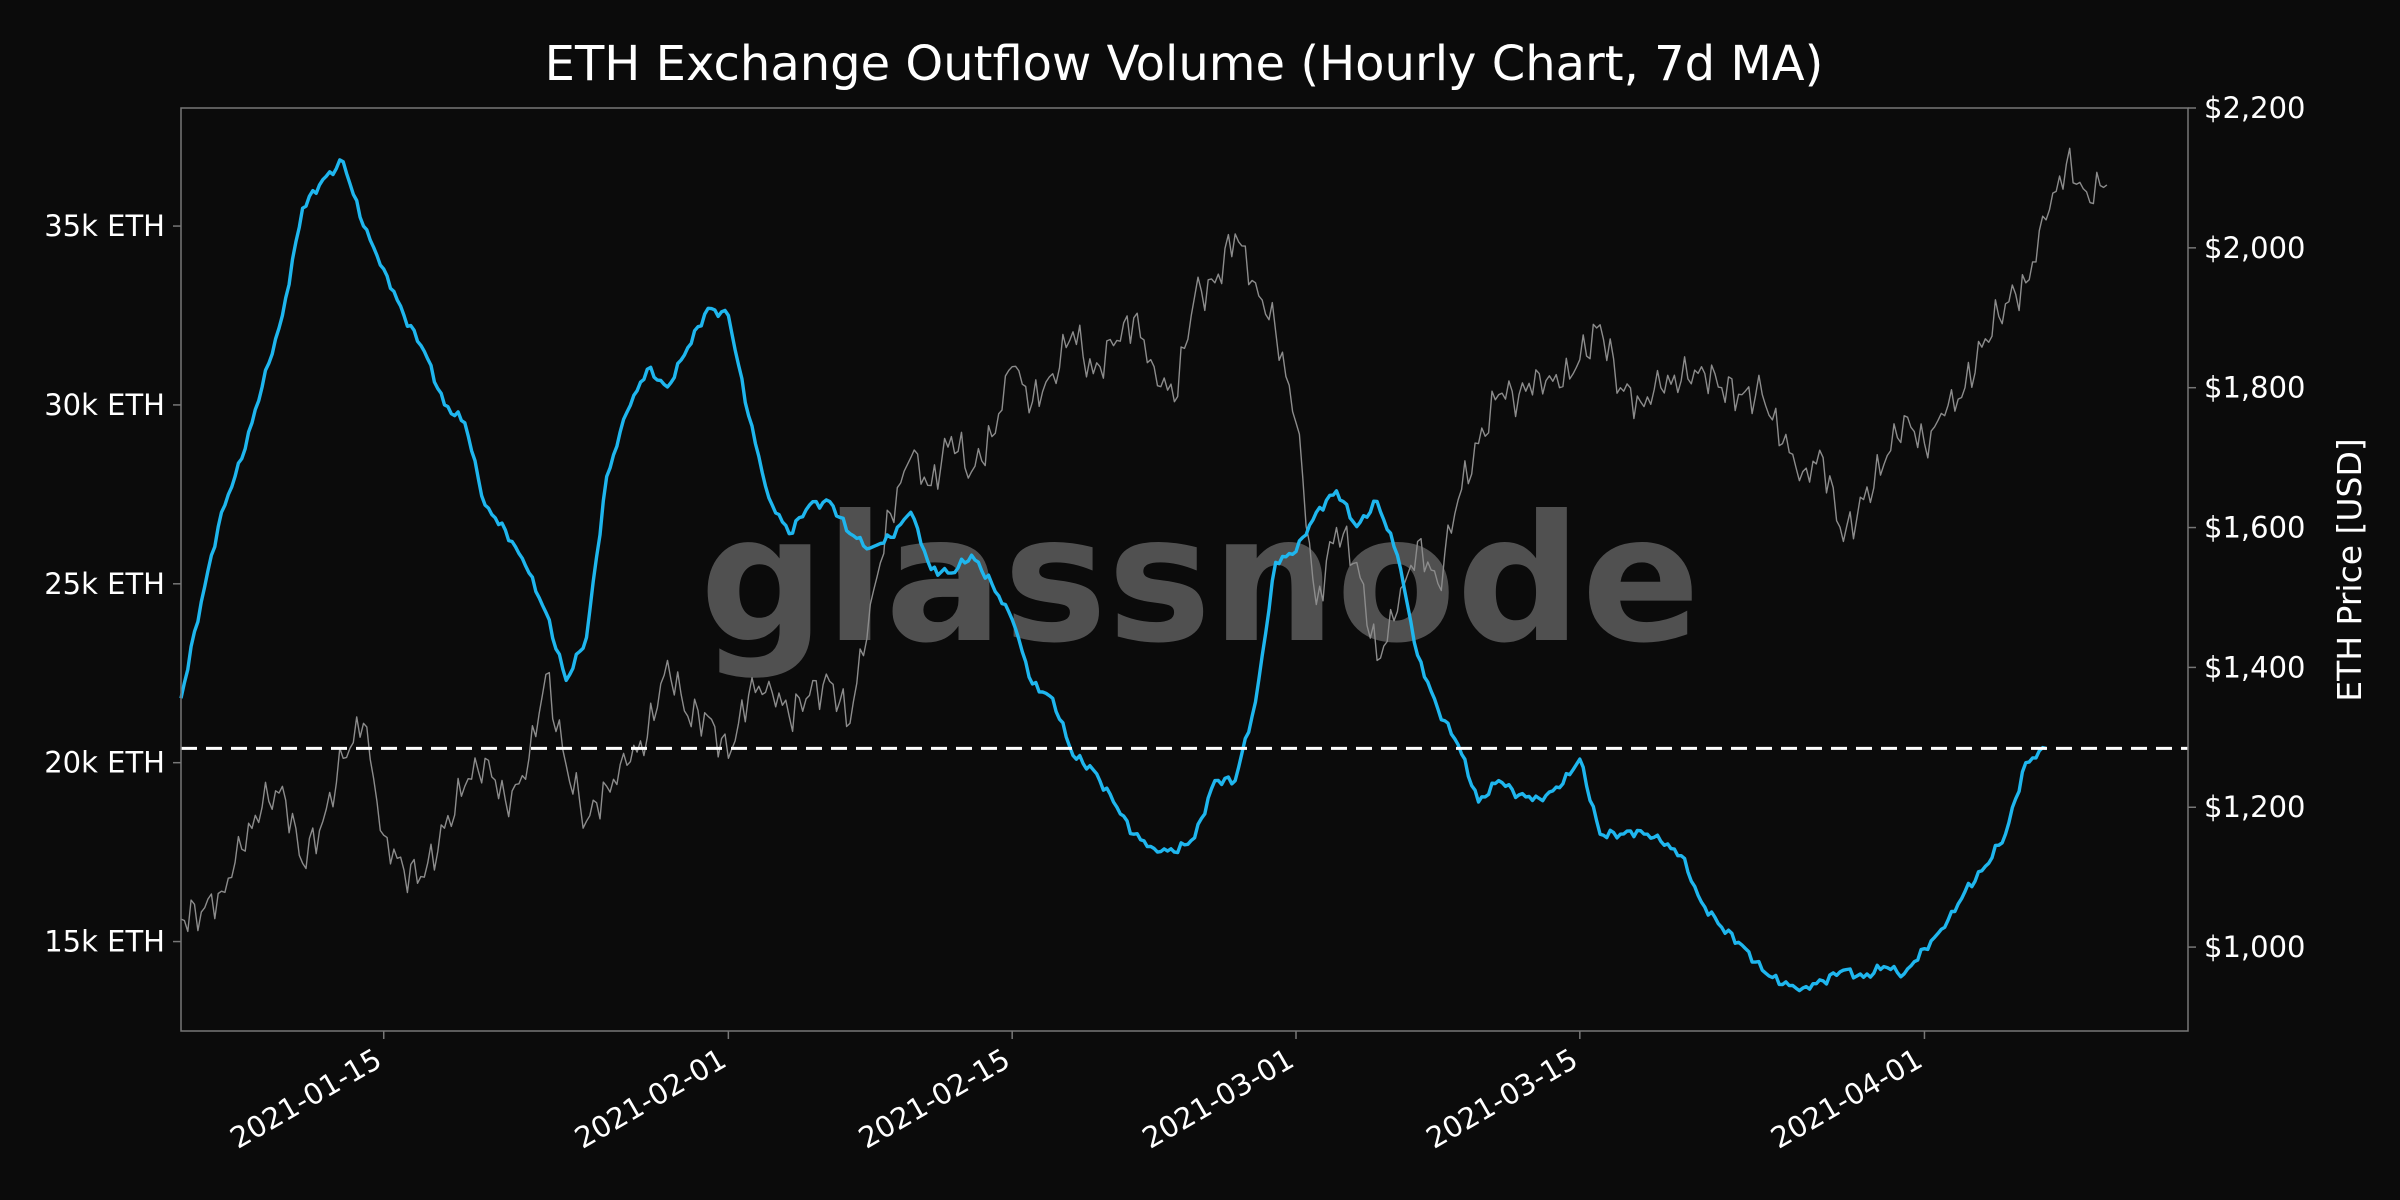 The height and width of the screenshot is (1200, 2400). What do you see at coordinates (2254, 108) in the screenshot?
I see `right-tick-label: $2,200` at bounding box center [2254, 108].